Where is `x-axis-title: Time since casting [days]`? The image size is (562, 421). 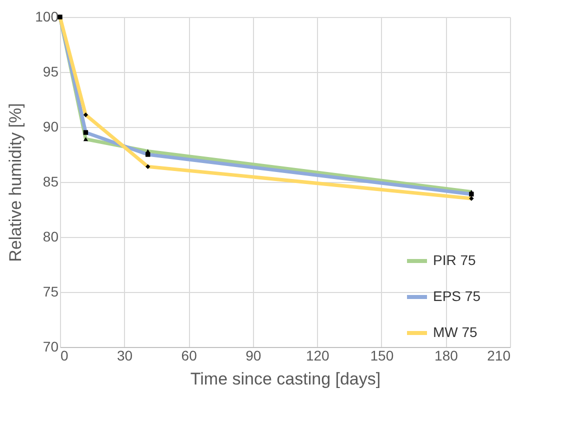
x-axis-title: Time since casting [days] is located at coordinates (285, 379).